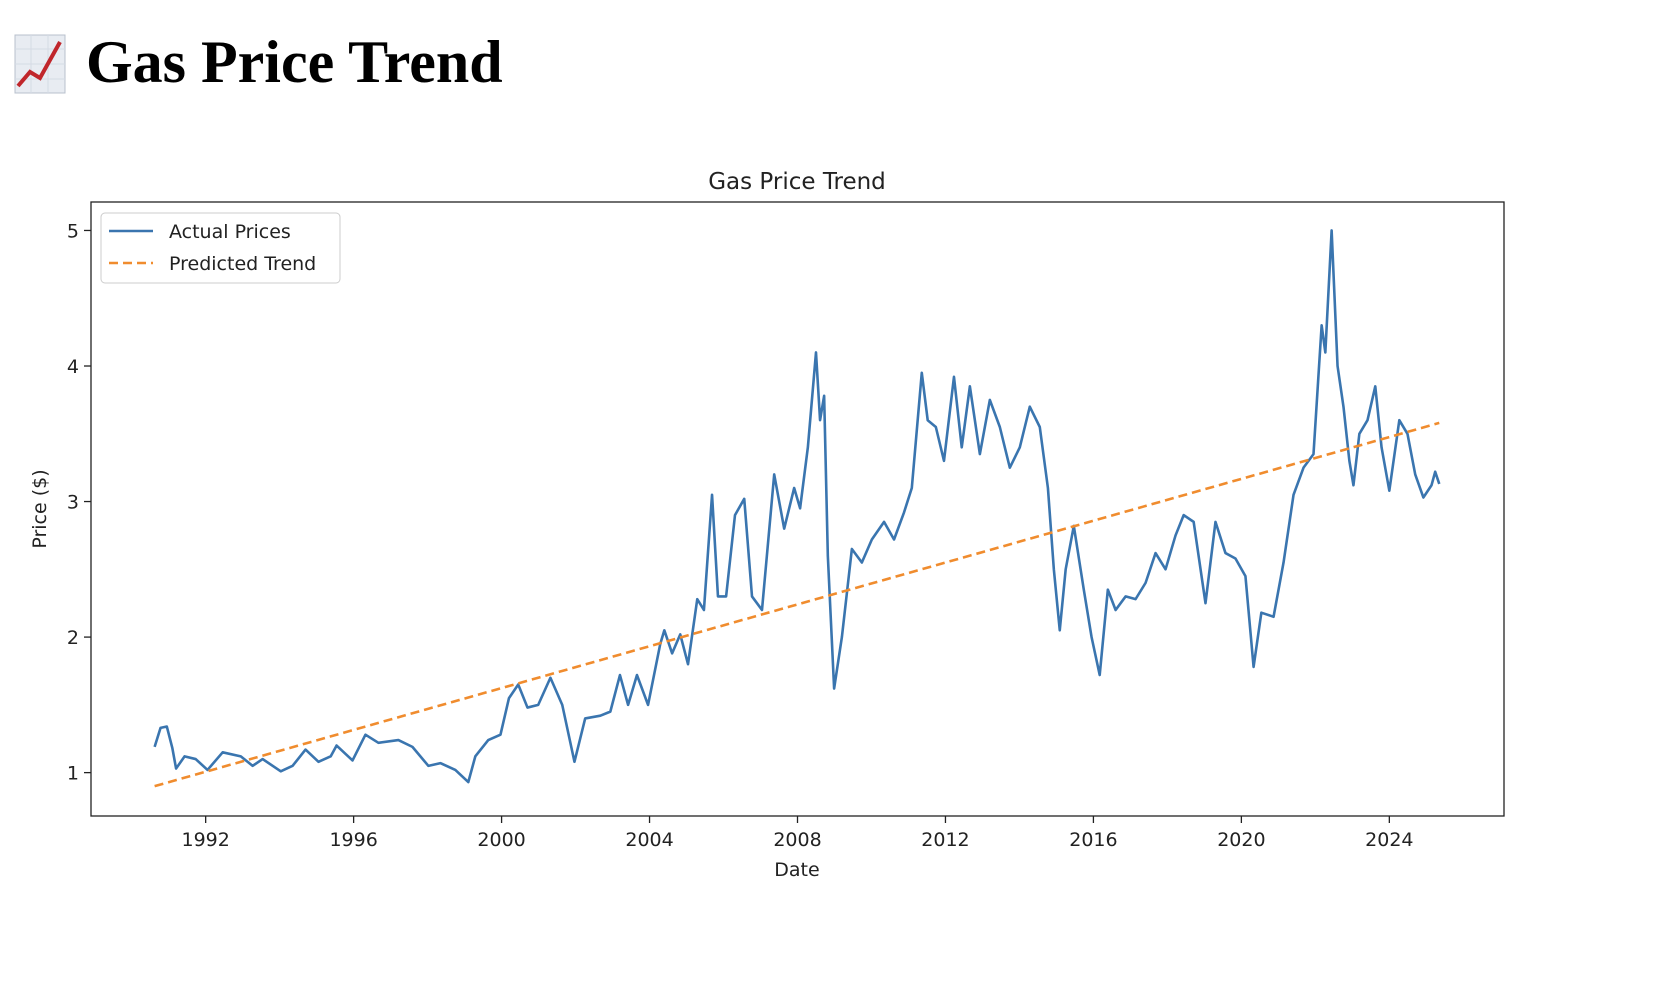 This screenshot has height=994, width=1654. I want to click on chart-title: Gas Price Trend, so click(797, 182).